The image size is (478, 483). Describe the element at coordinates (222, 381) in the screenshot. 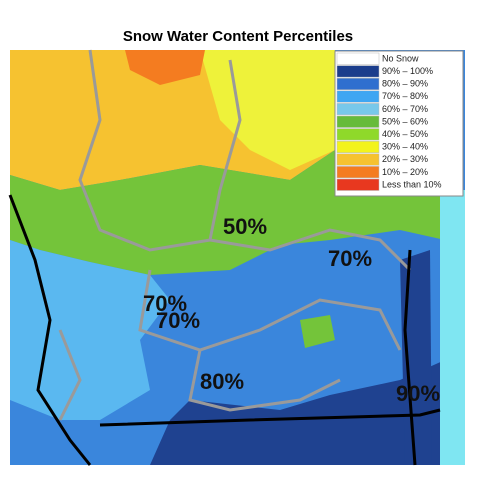

I see `map-label: 80%` at that location.